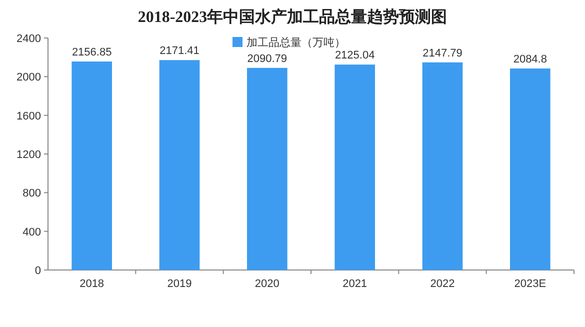 The width and height of the screenshot is (585, 327). I want to click on data-label: 2156.85, so click(92, 52).